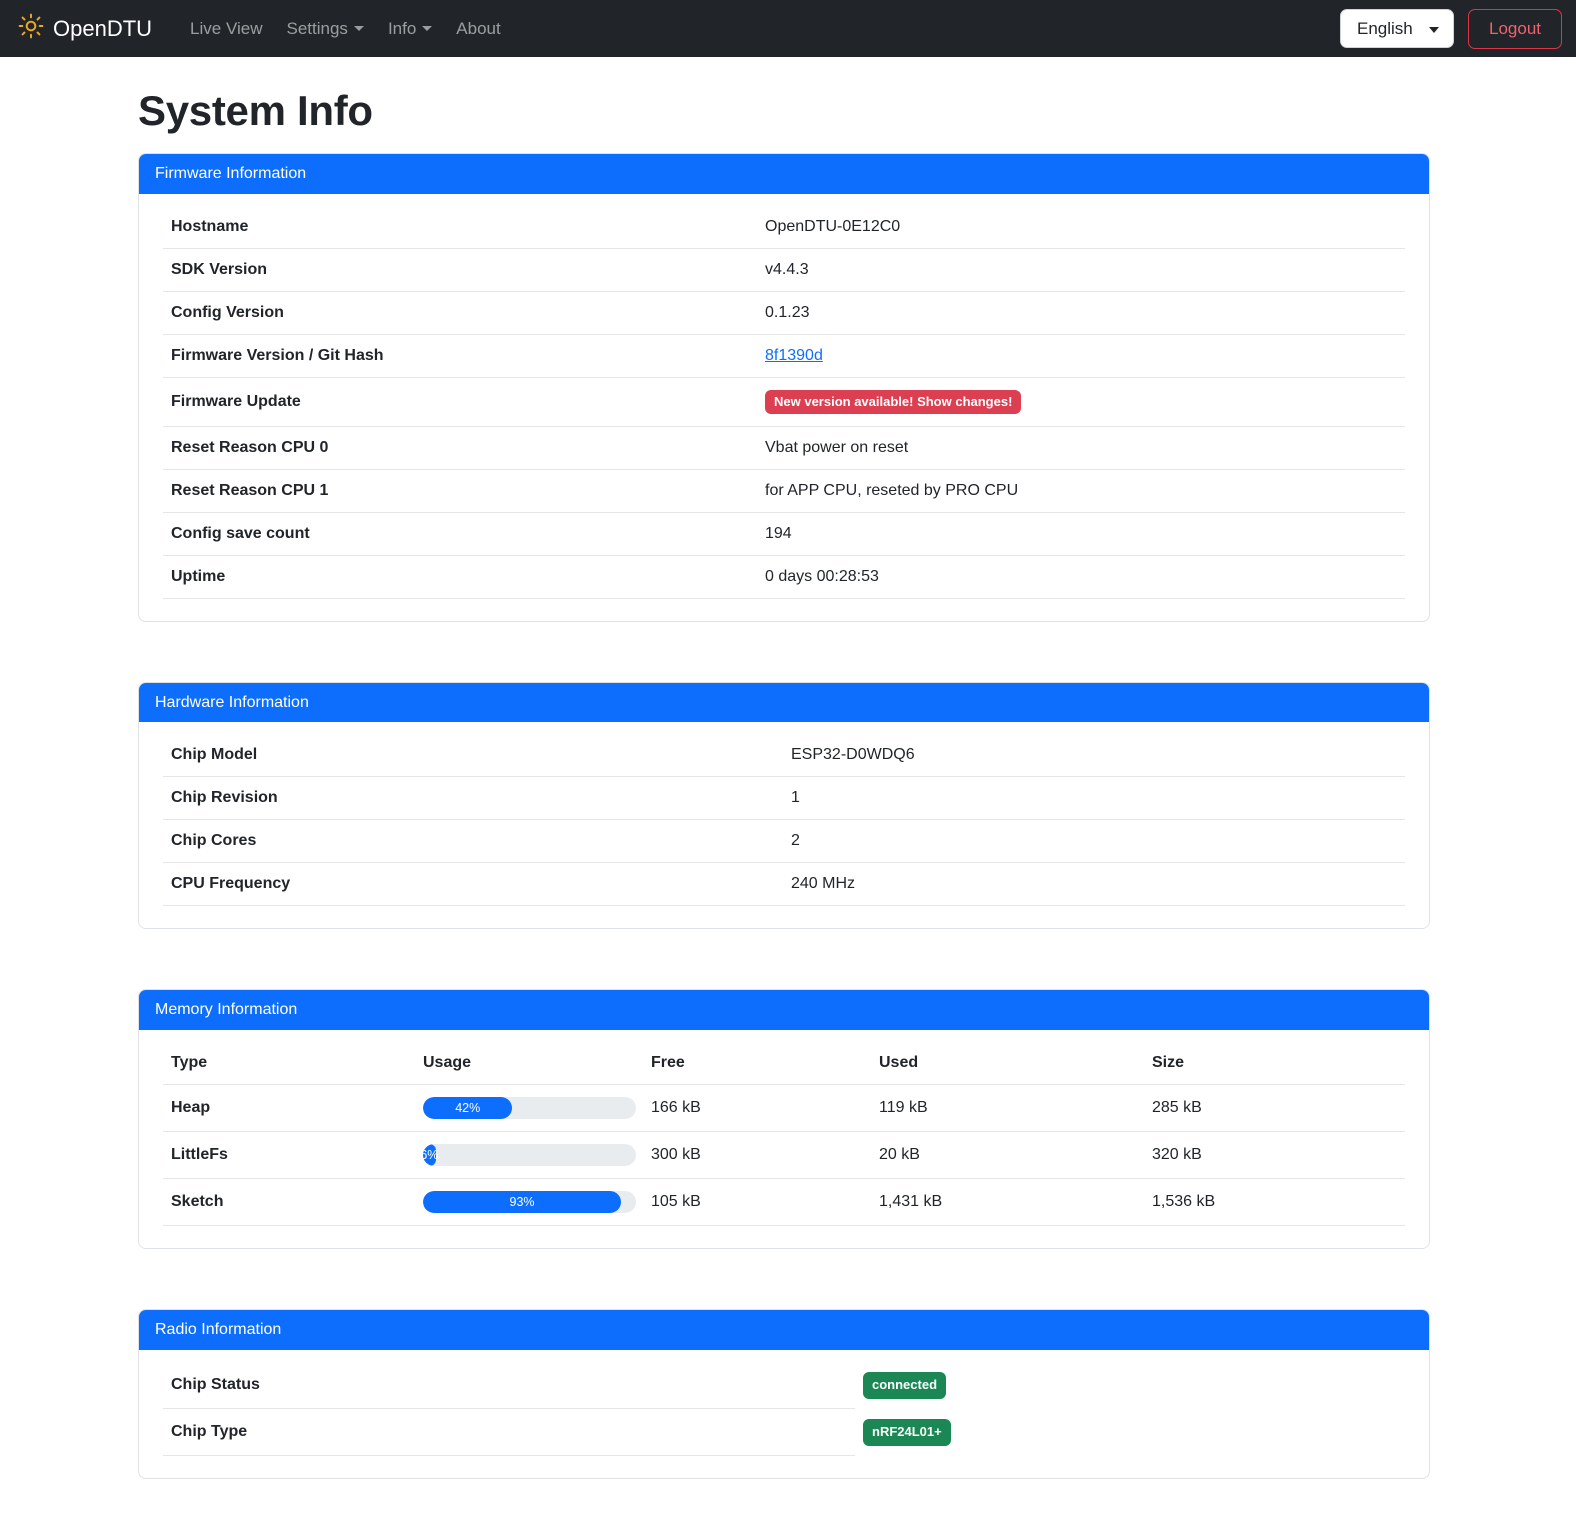 This screenshot has height=1539, width=1576. I want to click on row-label: Reset Reason CPU 0, so click(460, 448).